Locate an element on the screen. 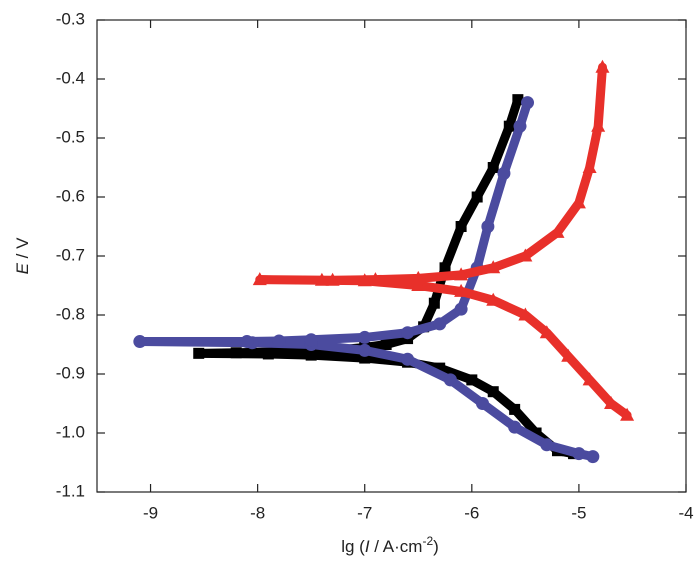  x-axis-label: lg (I / A·cm-2) is located at coordinates (390, 545).